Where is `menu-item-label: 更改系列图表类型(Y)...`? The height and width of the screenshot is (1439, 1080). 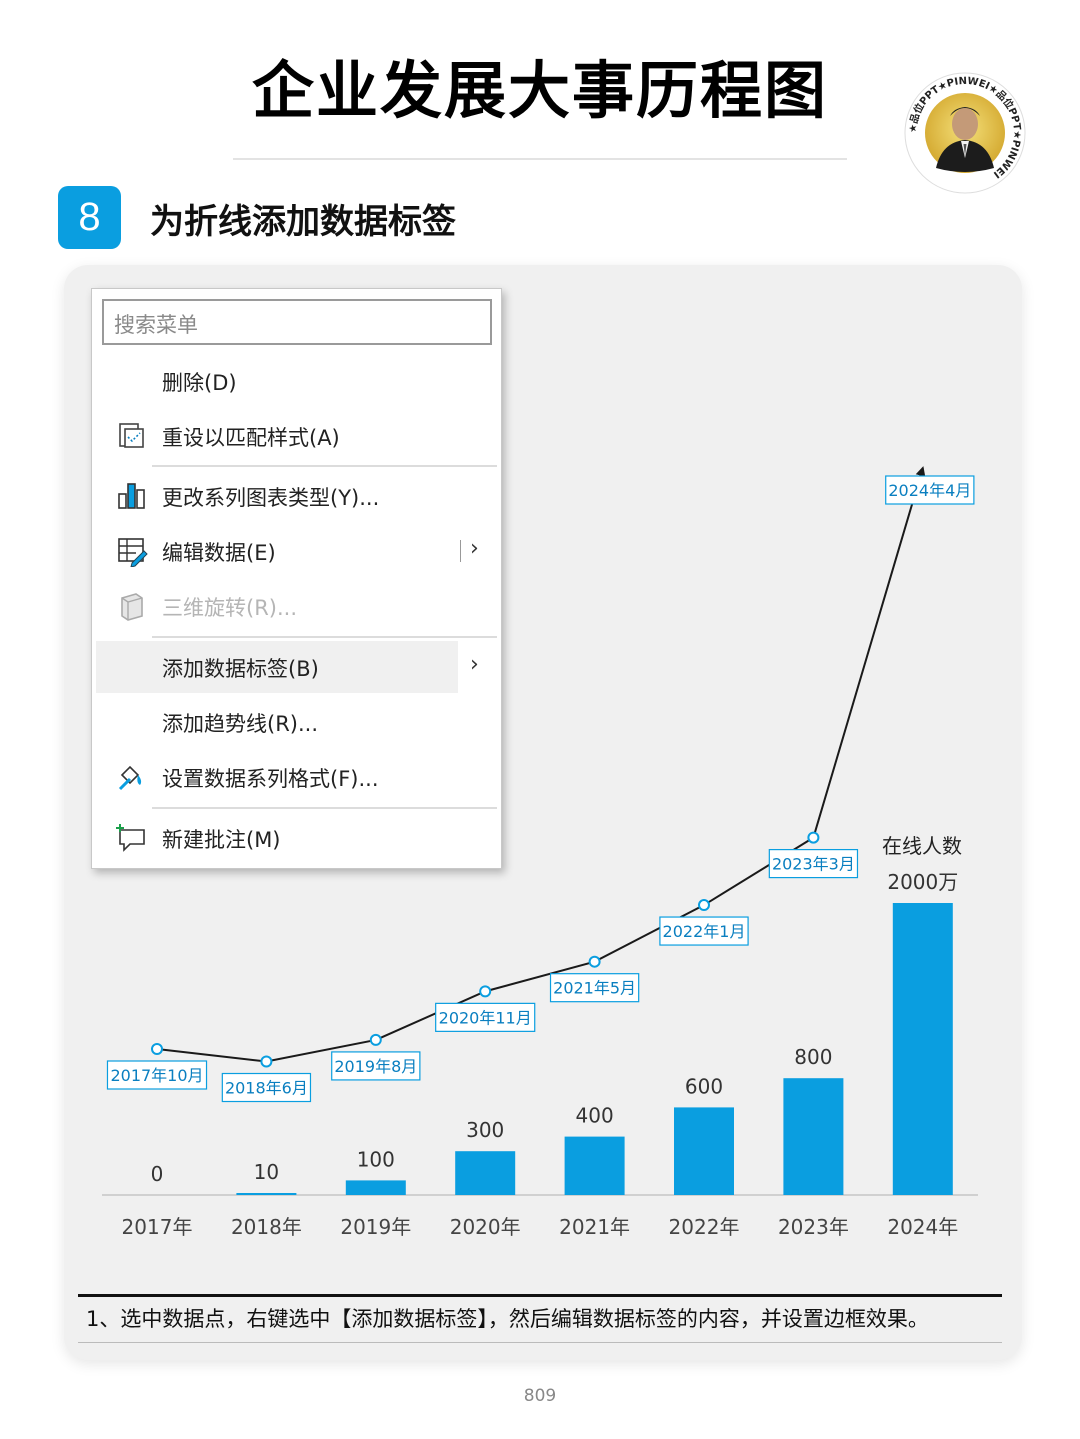 menu-item-label: 更改系列图表类型(Y)... is located at coordinates (271, 498).